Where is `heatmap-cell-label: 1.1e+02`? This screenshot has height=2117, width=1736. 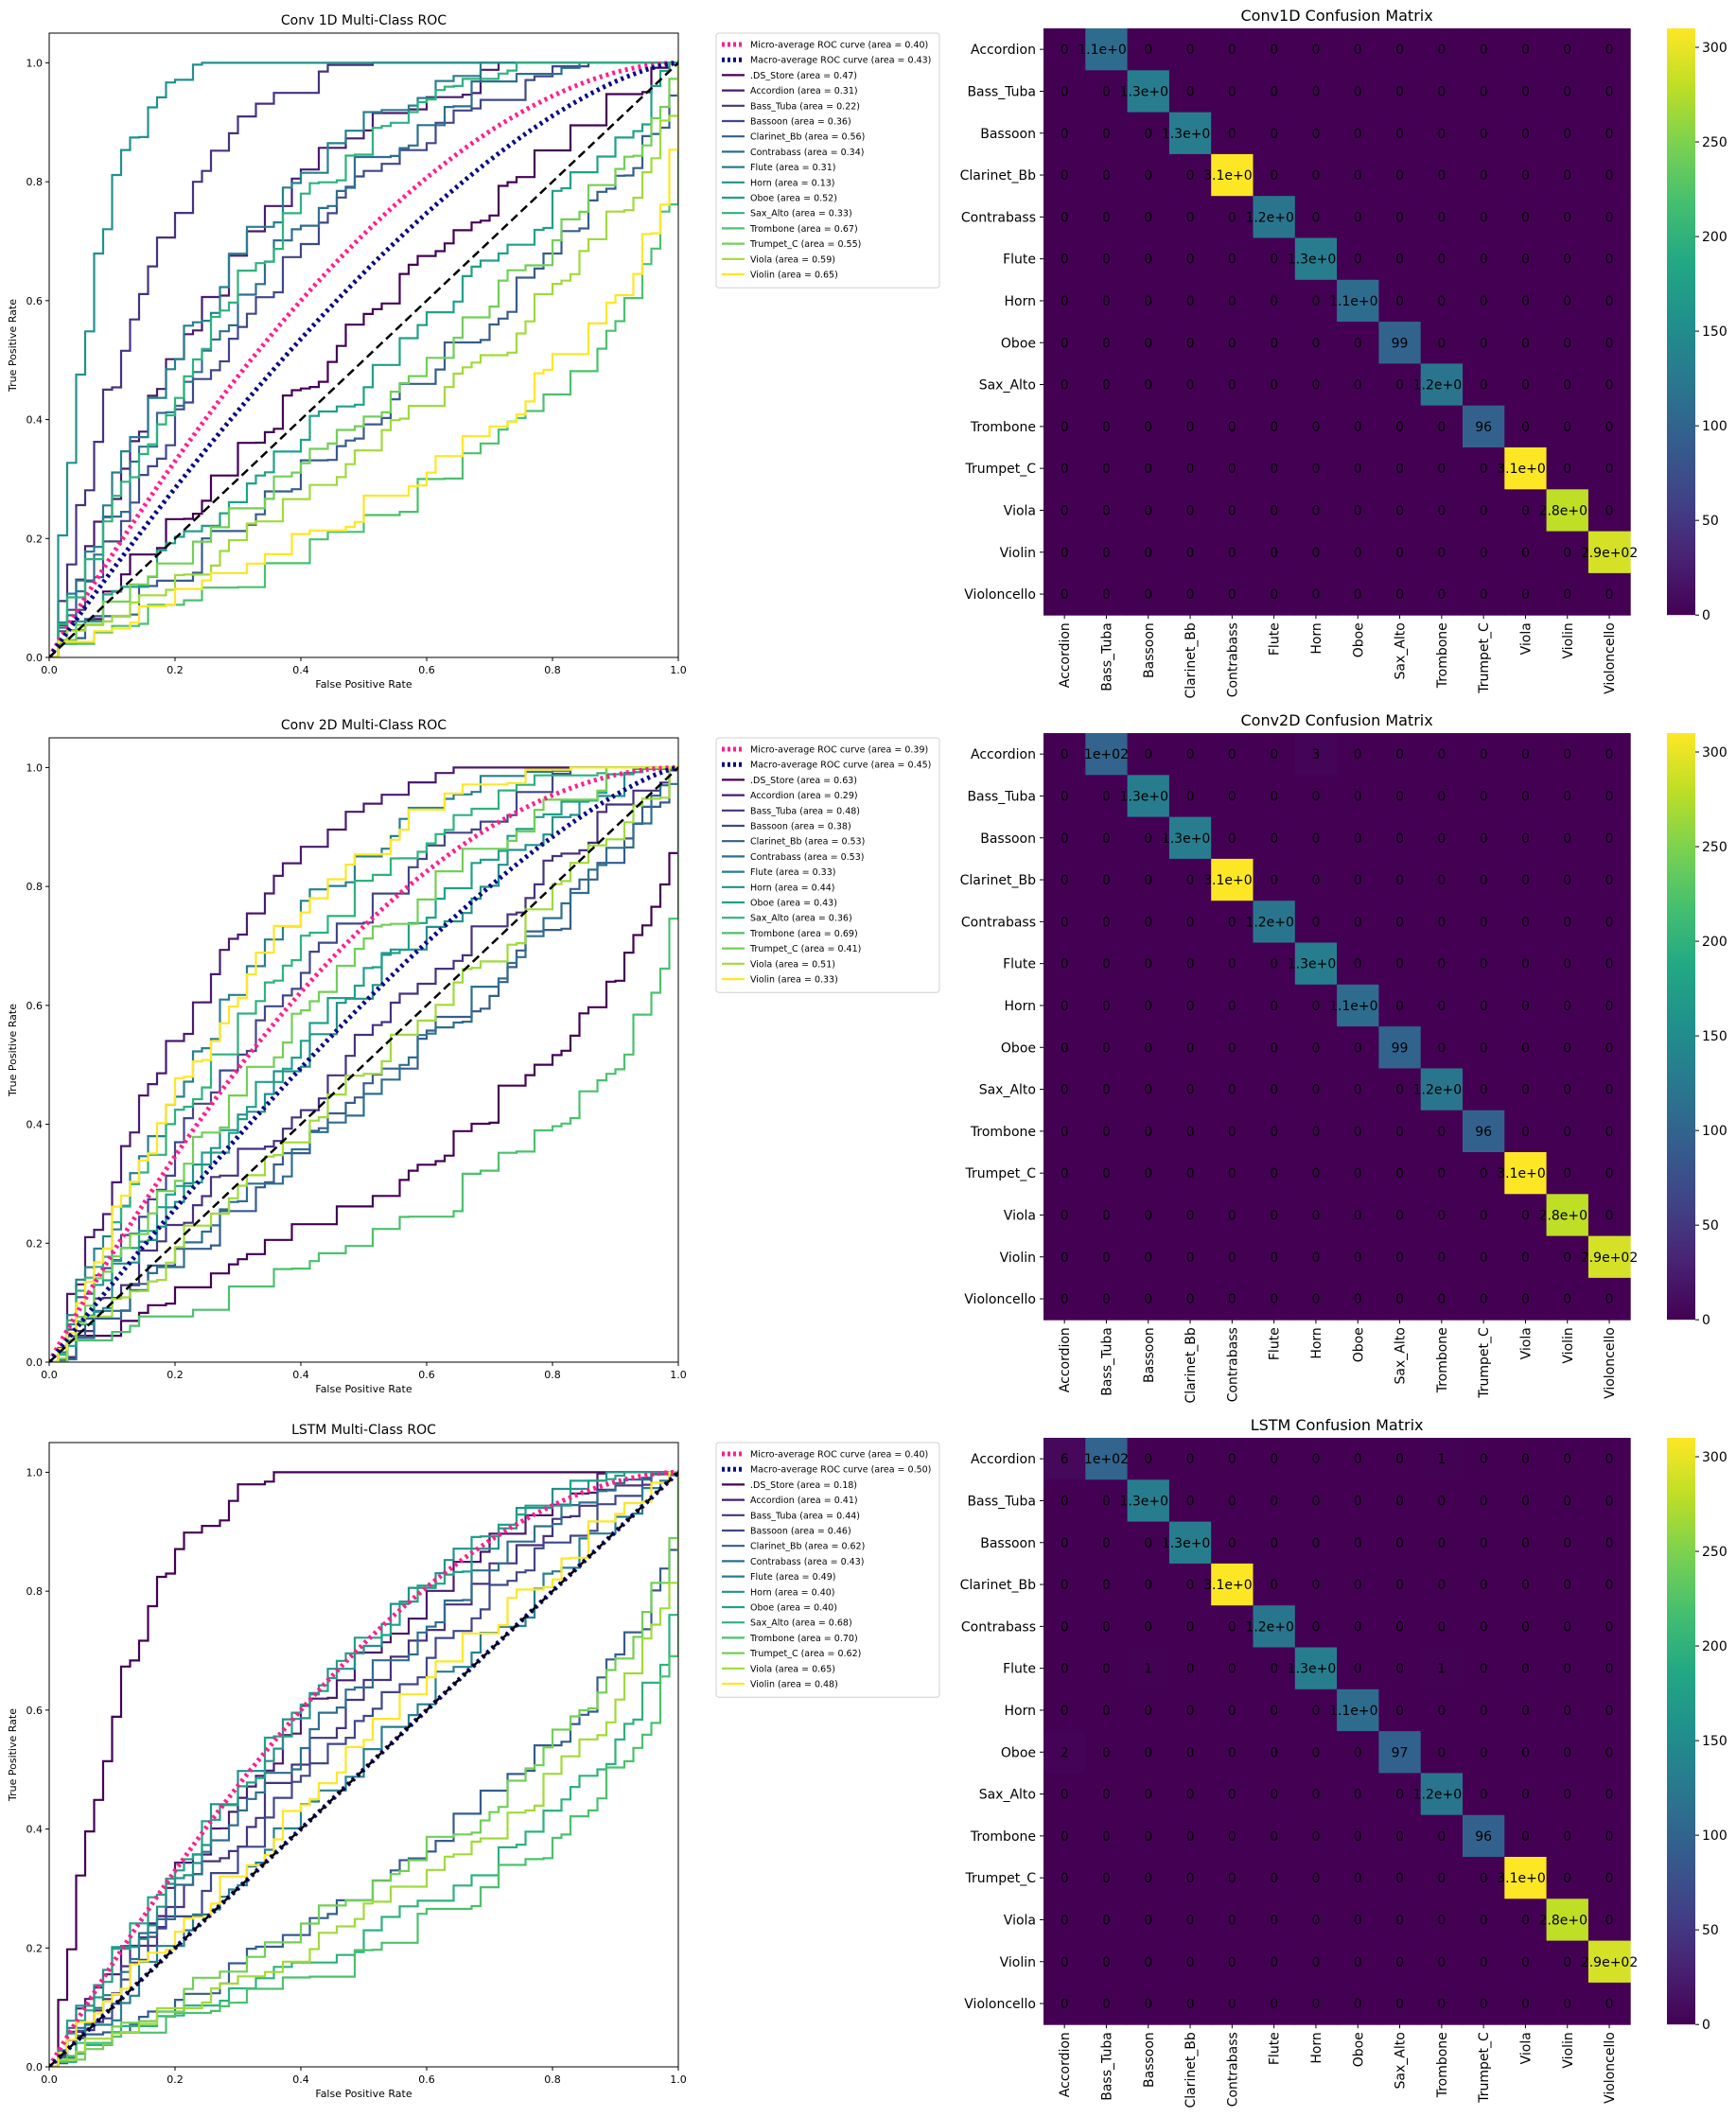
heatmap-cell-label: 1.1e+02 is located at coordinates (1357, 1711).